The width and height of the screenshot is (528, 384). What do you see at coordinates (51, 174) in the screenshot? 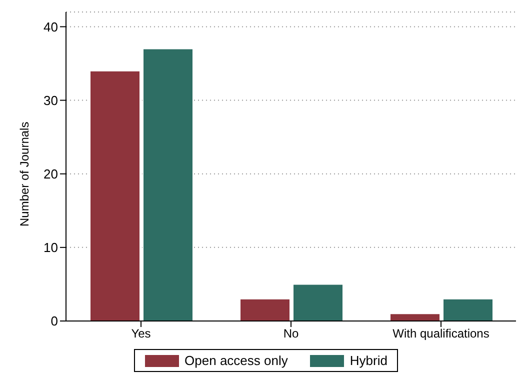
I see `y-tick-label: 20` at bounding box center [51, 174].